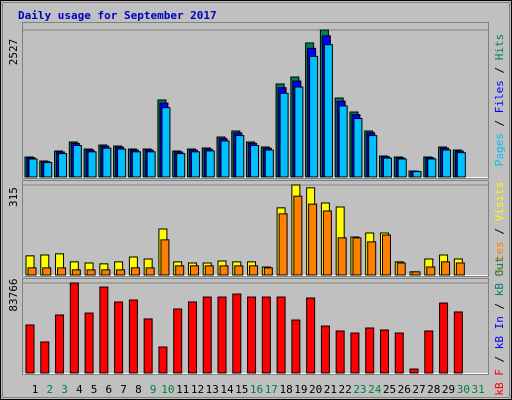  What do you see at coordinates (227, 389) in the screenshot?
I see `x-tick-label: 14` at bounding box center [227, 389].